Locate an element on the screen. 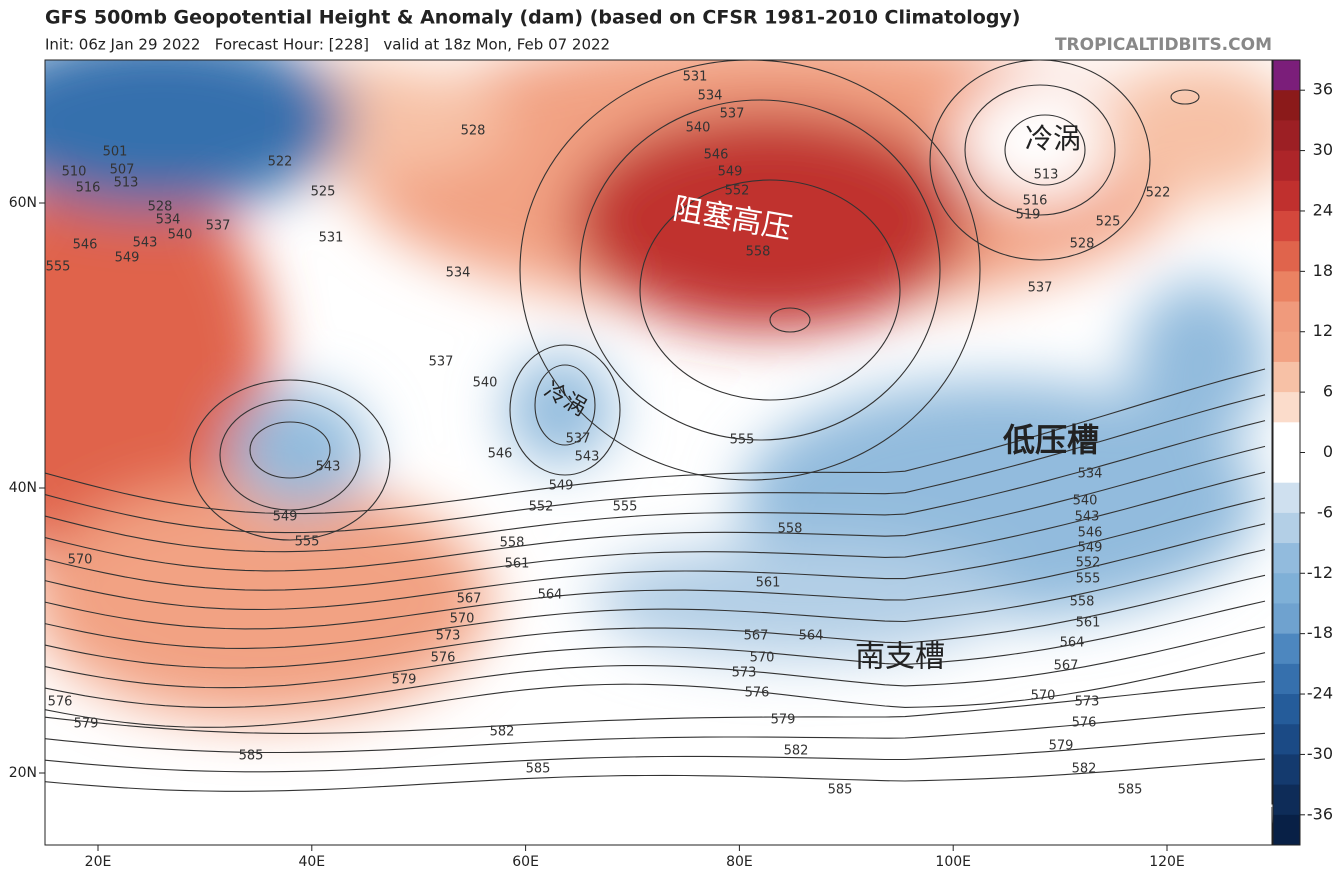  contour-label: 528 is located at coordinates (473, 131).